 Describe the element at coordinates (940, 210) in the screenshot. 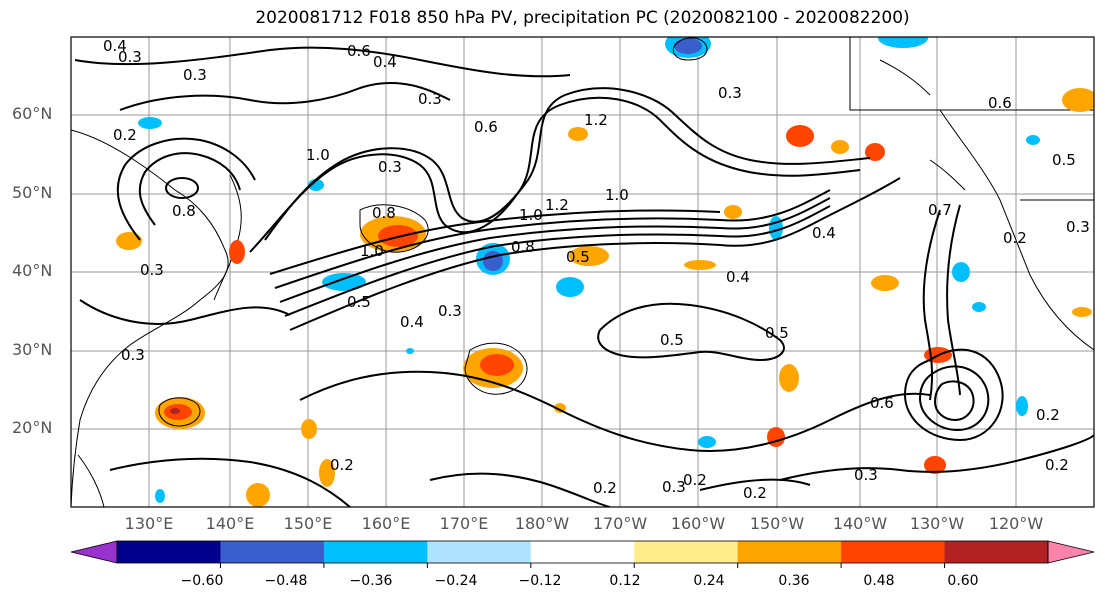

I see `contour-label: 0.7` at that location.